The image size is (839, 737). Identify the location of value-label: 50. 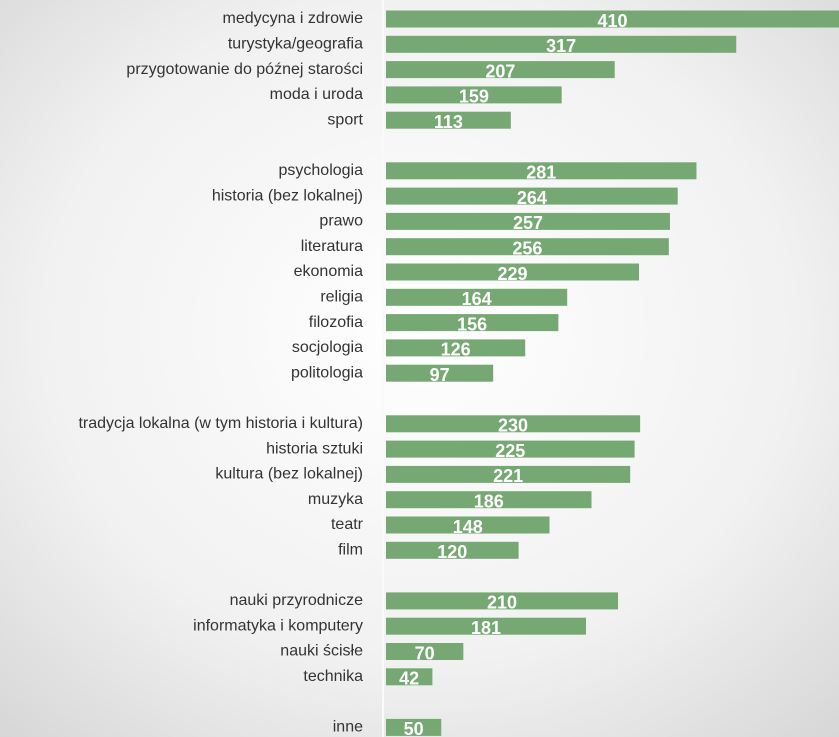
(414, 728).